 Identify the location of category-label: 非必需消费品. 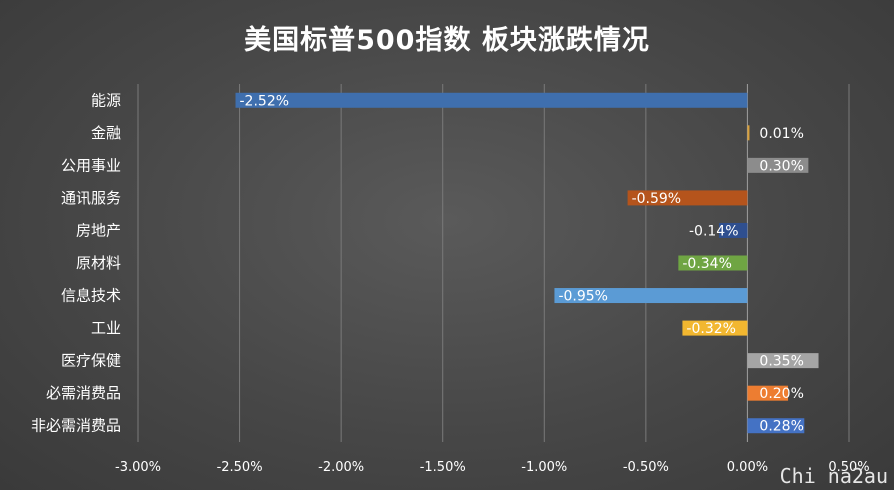
(76, 426).